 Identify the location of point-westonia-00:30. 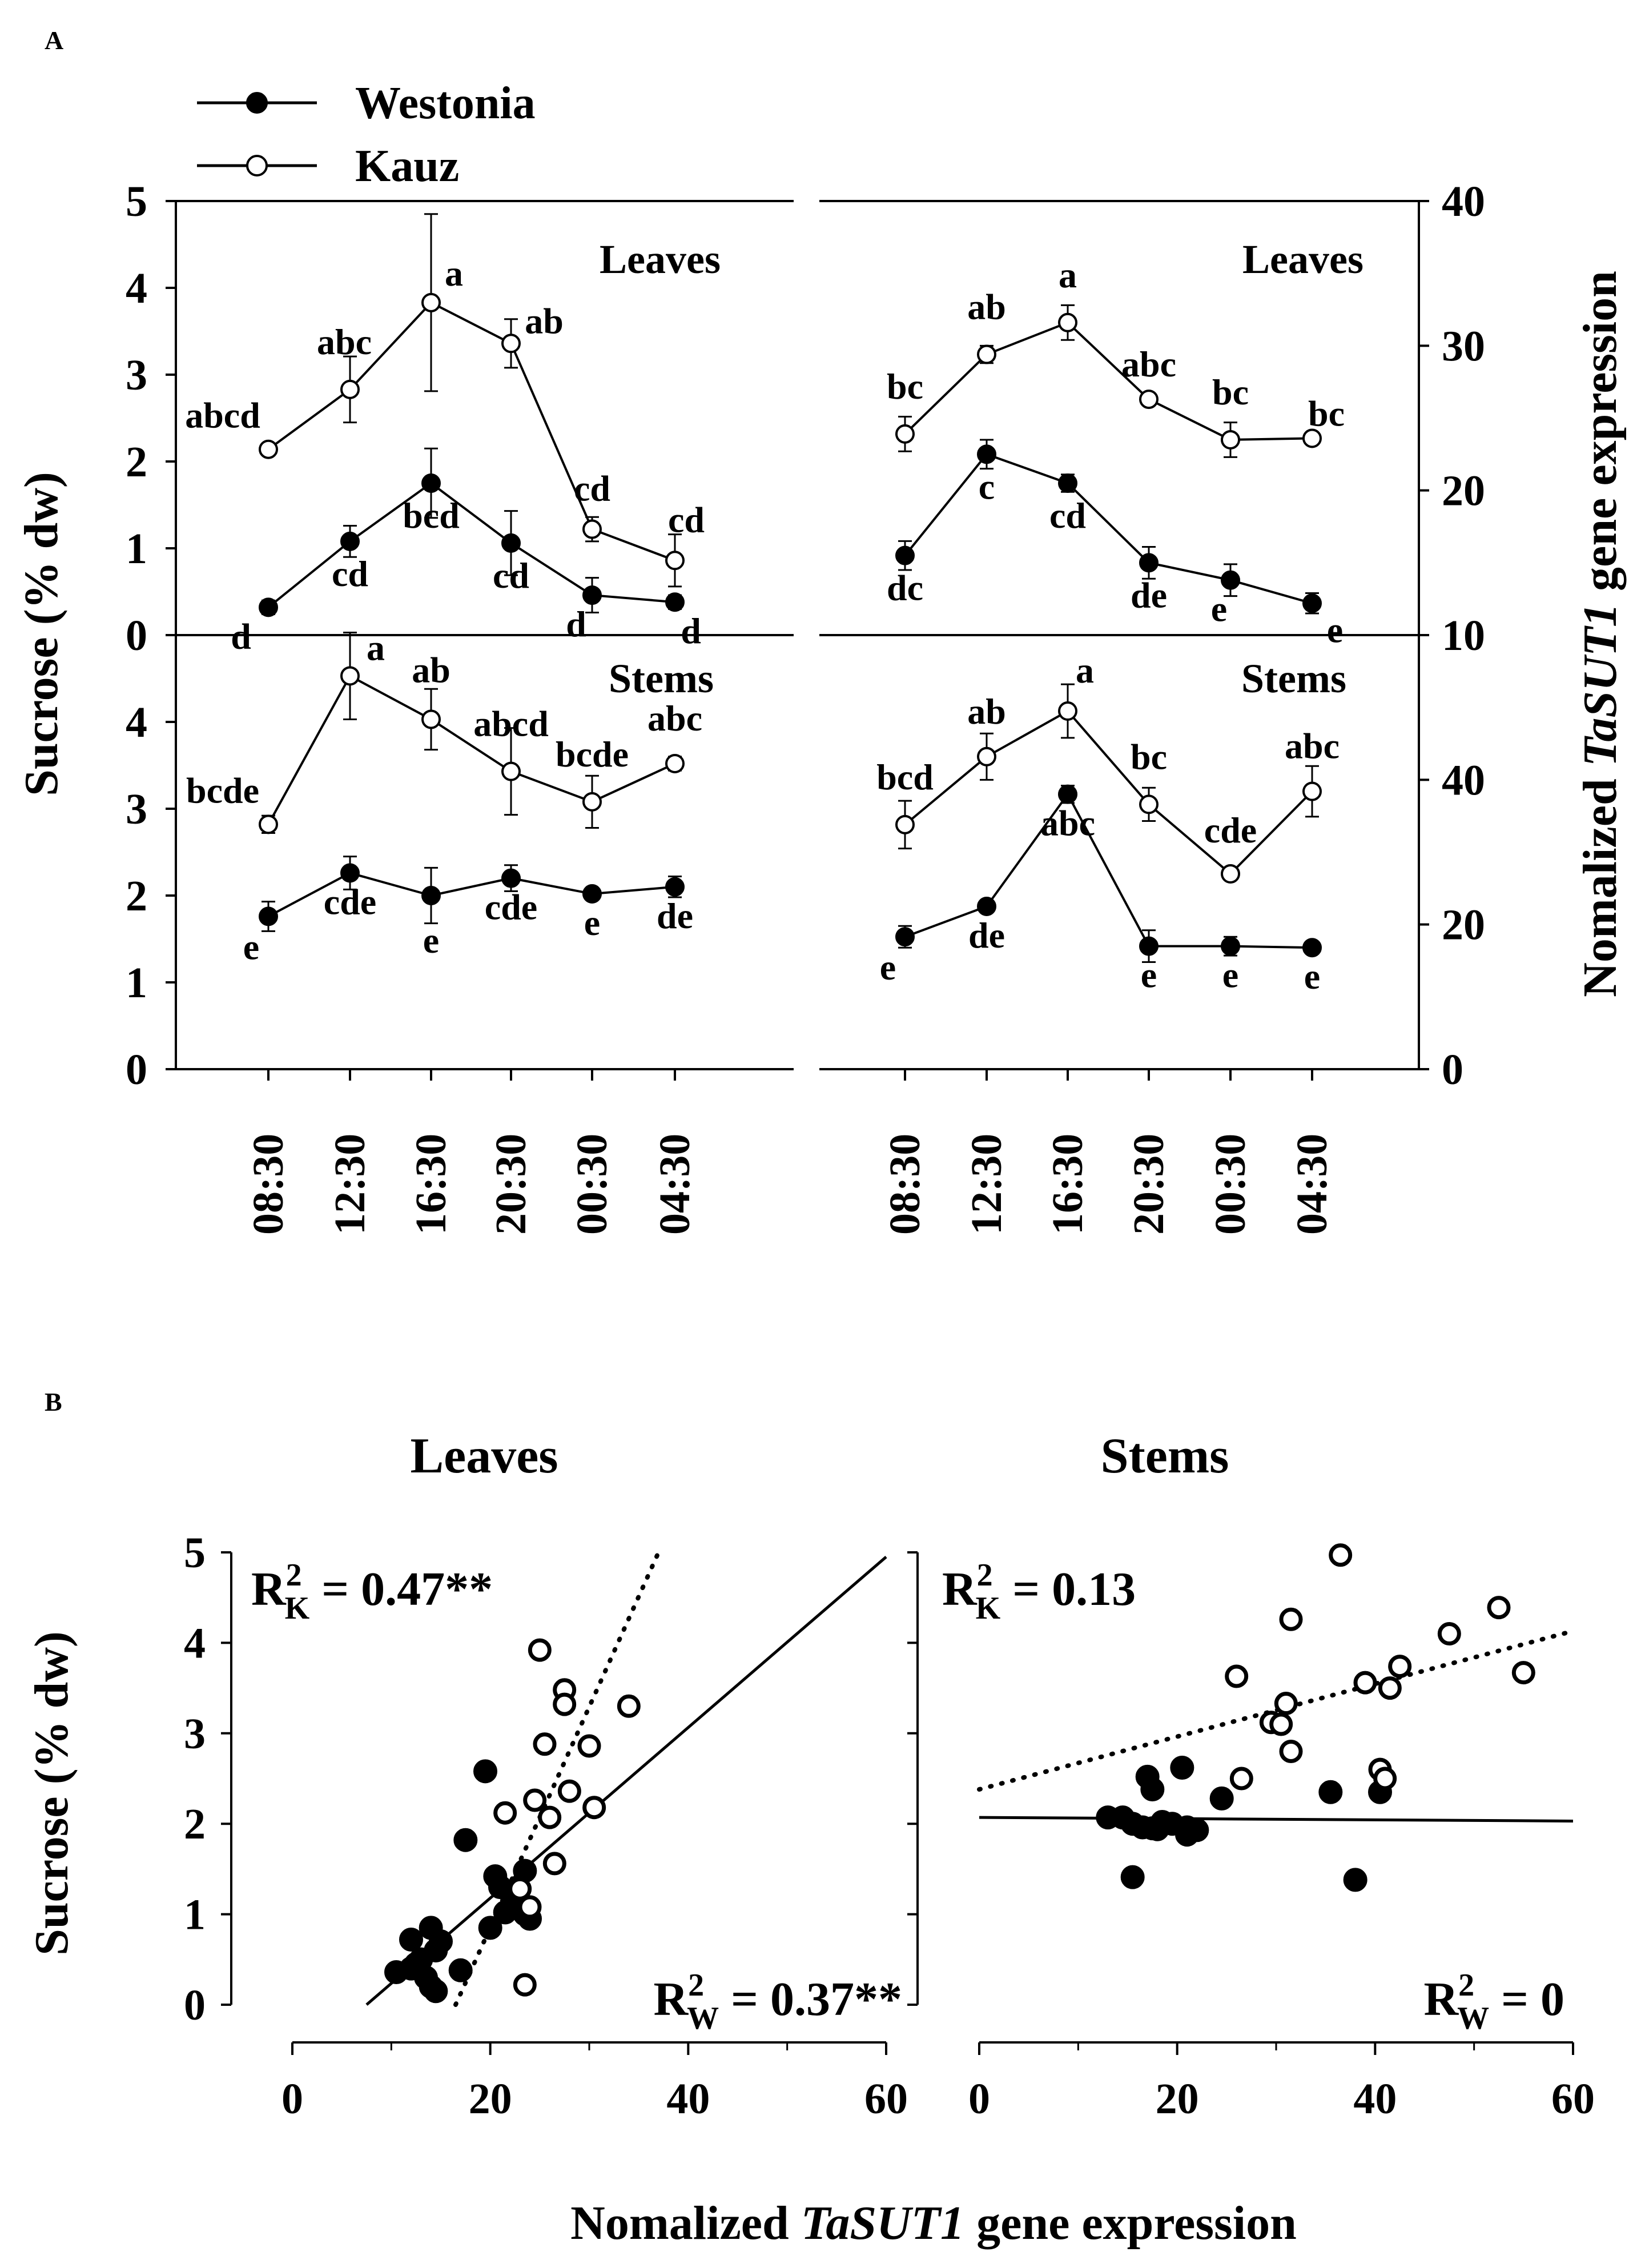
(592, 595).